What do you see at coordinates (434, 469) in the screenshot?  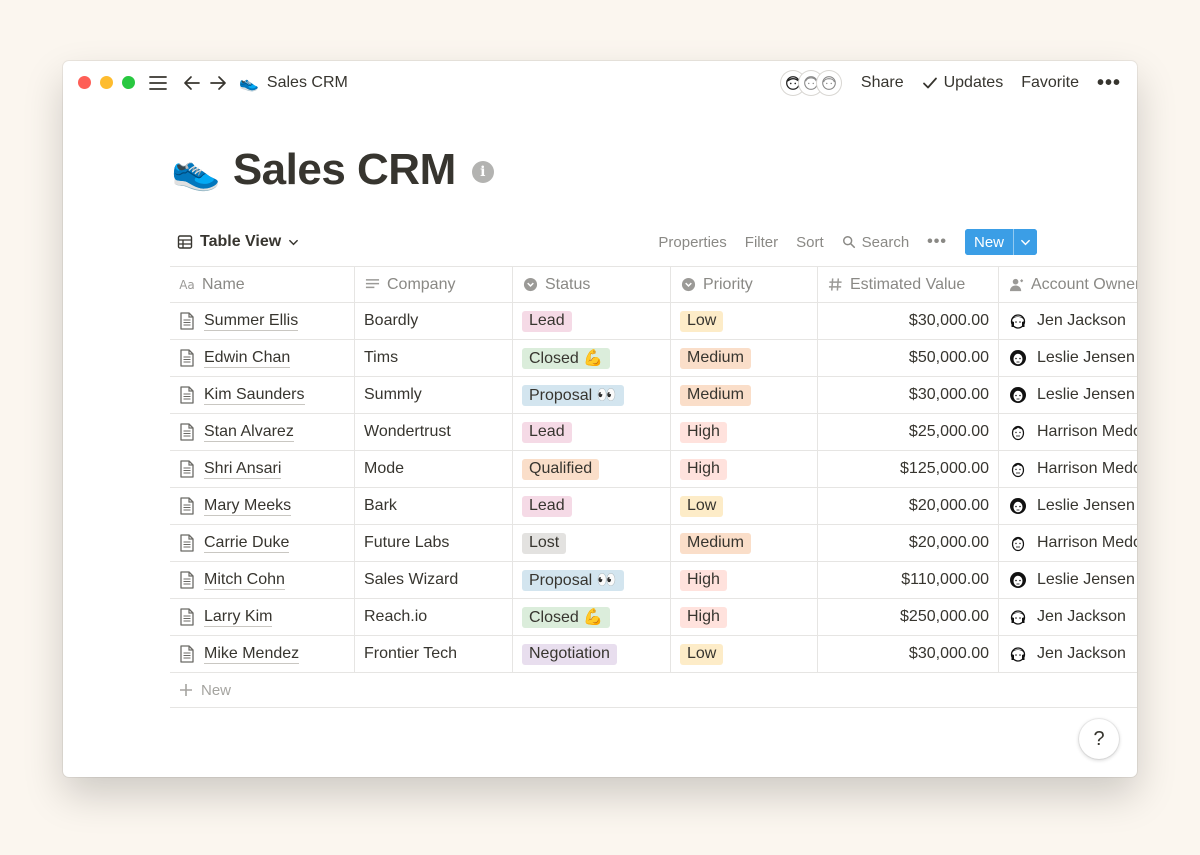 I see `company-cell: Mode` at bounding box center [434, 469].